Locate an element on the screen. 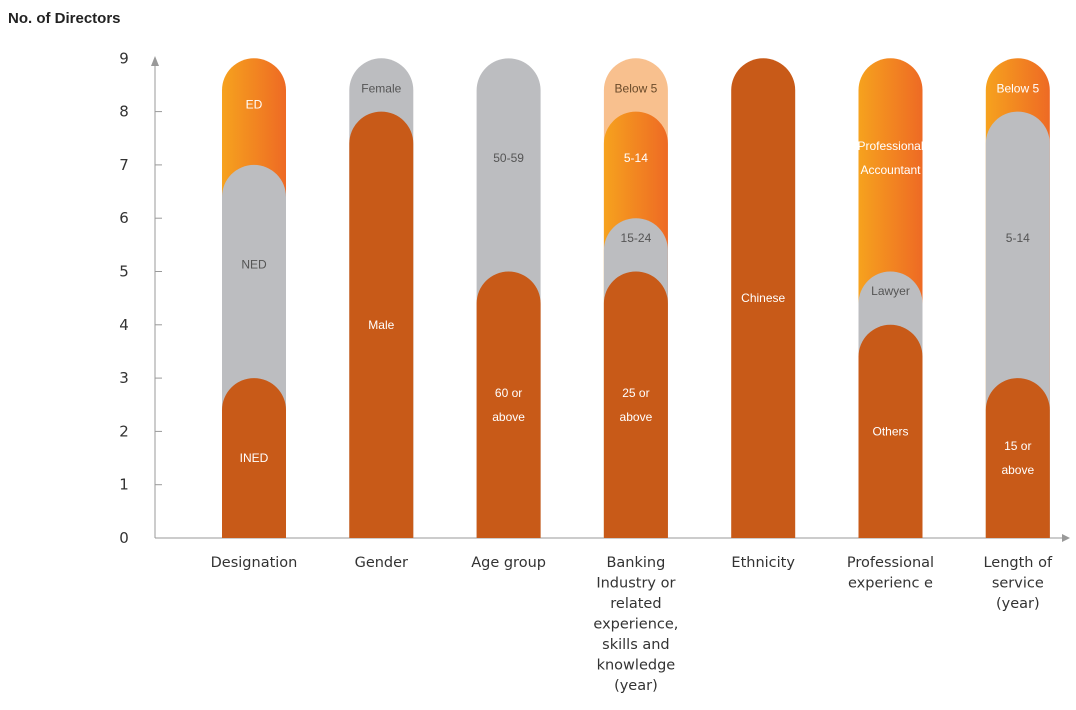  bar-group: Male Female is located at coordinates (381, 298).